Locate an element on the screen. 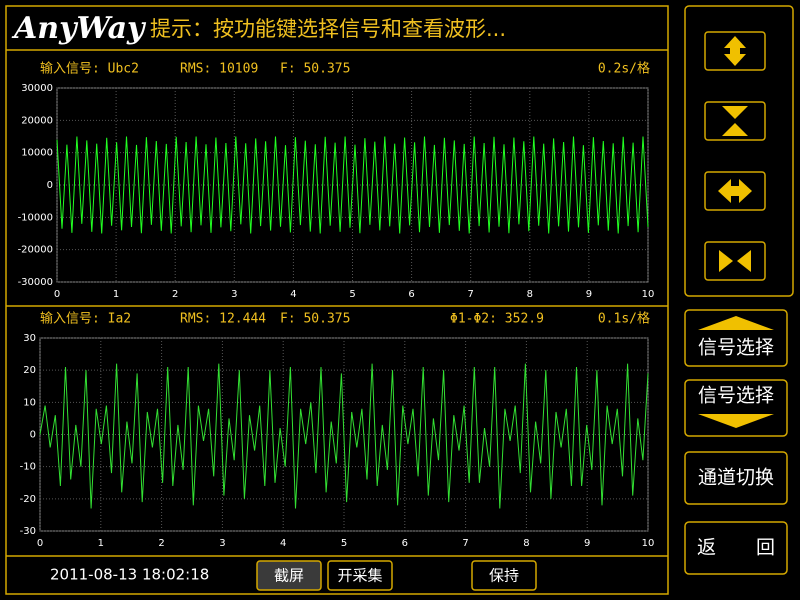 This screenshot has width=800, height=600. info-text: RMS: 10109 is located at coordinates (219, 69).